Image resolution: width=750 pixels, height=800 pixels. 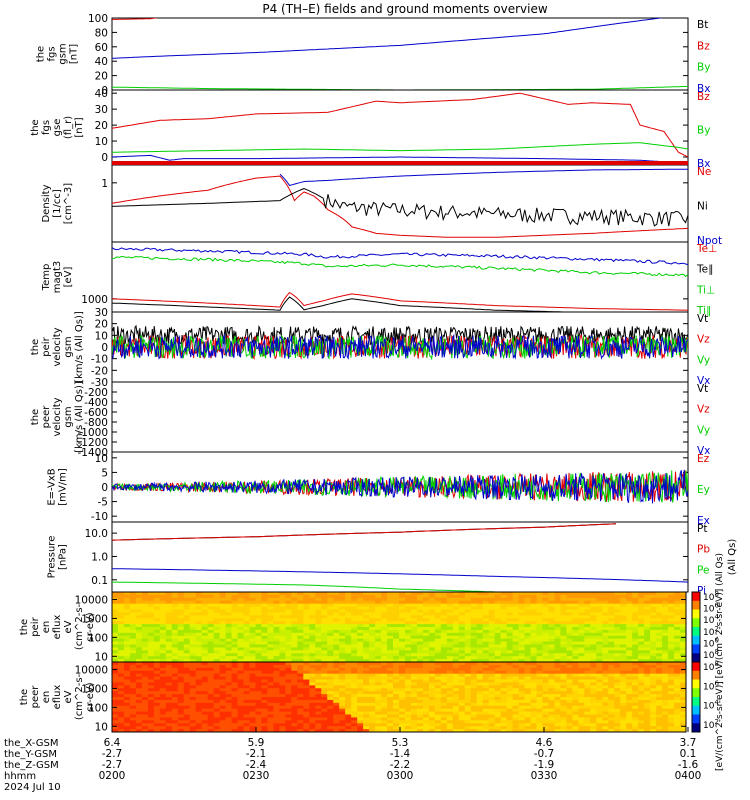 I want to click on legend-entry: Vz, so click(x=703, y=410).